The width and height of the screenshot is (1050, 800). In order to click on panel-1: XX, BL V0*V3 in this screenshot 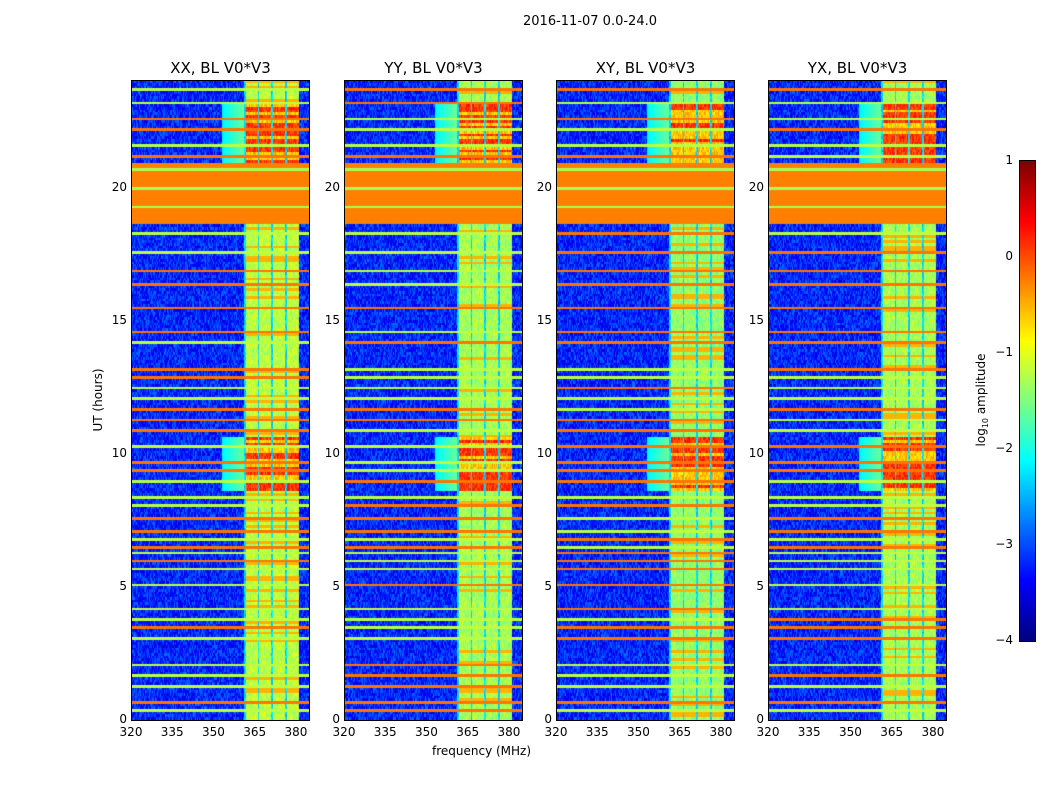, I will do `click(220, 390)`.